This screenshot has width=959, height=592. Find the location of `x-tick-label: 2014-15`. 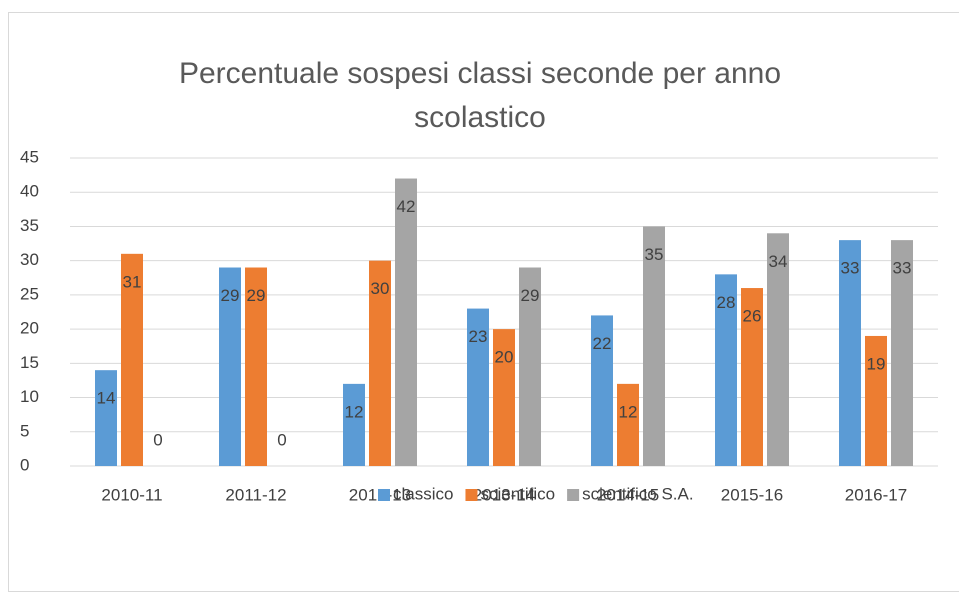

x-tick-label: 2014-15 is located at coordinates (628, 494).